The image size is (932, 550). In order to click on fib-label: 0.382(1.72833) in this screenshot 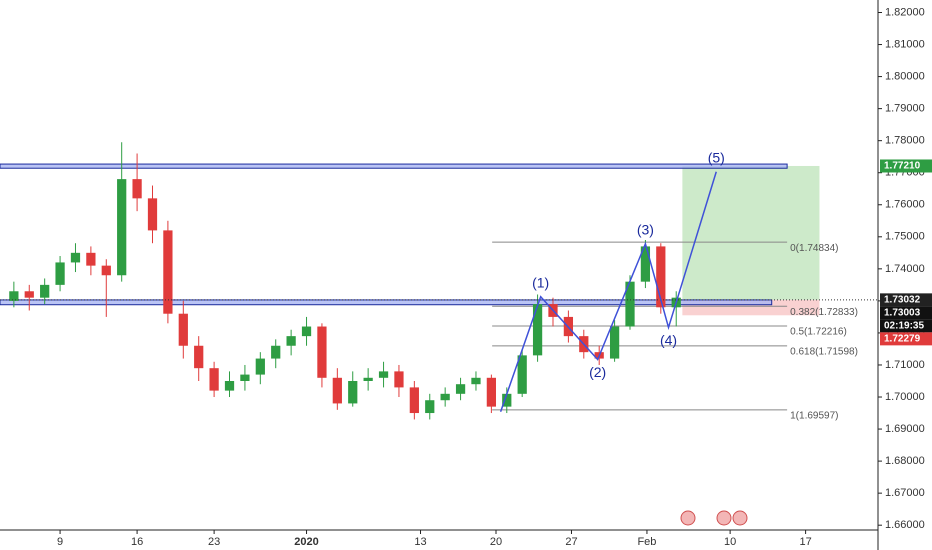, I will do `click(824, 312)`.